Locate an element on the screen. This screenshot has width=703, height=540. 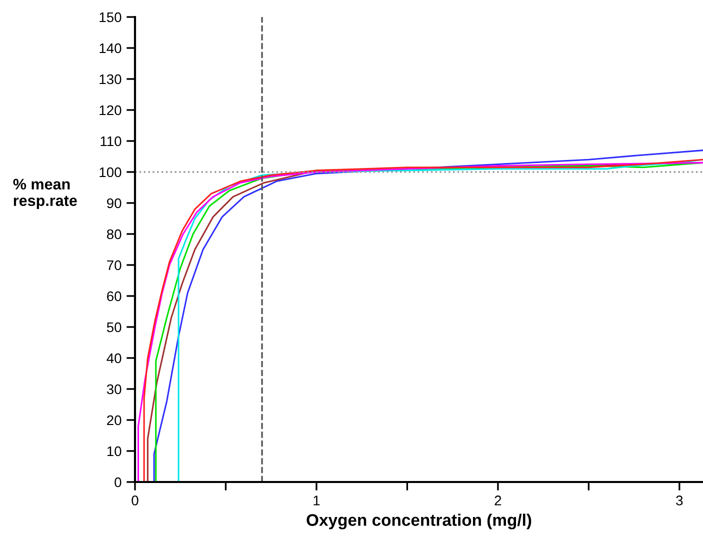
y-tick-label: 80 is located at coordinates (114, 234).